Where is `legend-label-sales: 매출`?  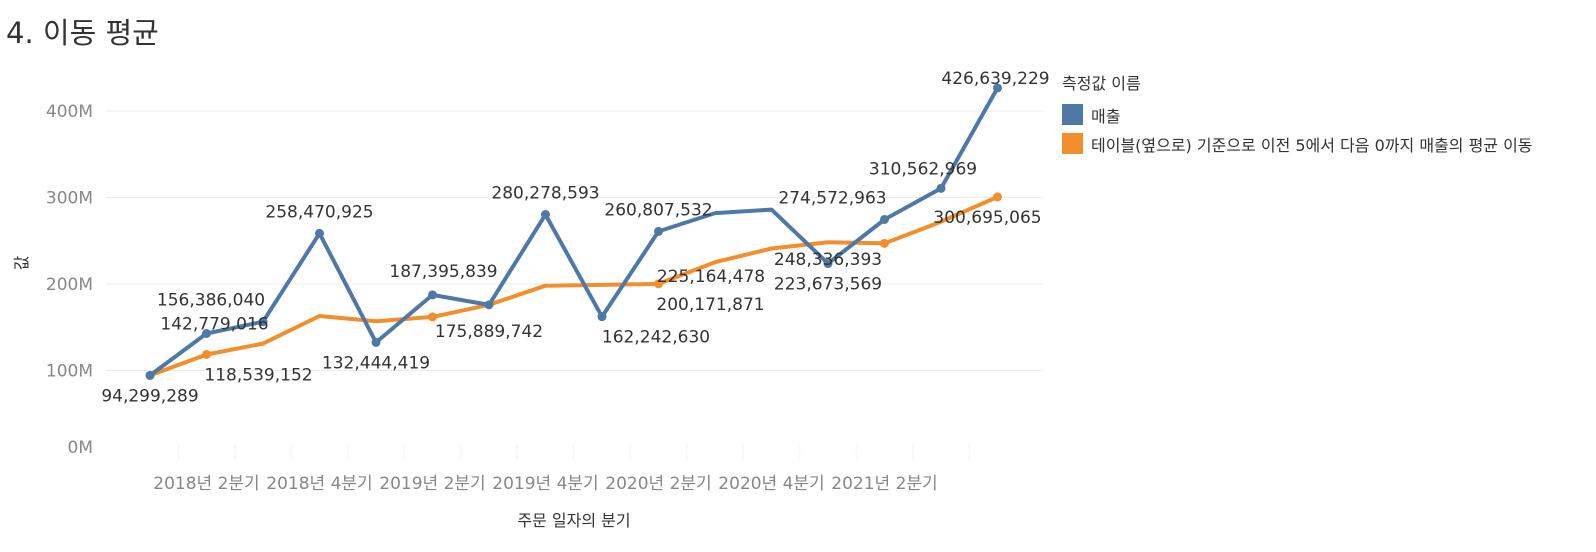 legend-label-sales: 매출 is located at coordinates (1106, 116).